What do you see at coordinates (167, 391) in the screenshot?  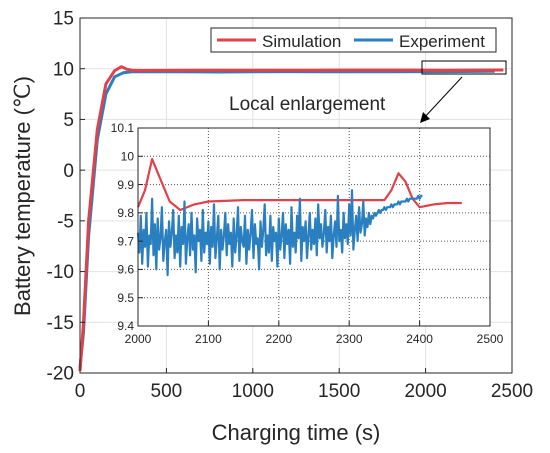 I see `main-x-tick-label: 500` at bounding box center [167, 391].